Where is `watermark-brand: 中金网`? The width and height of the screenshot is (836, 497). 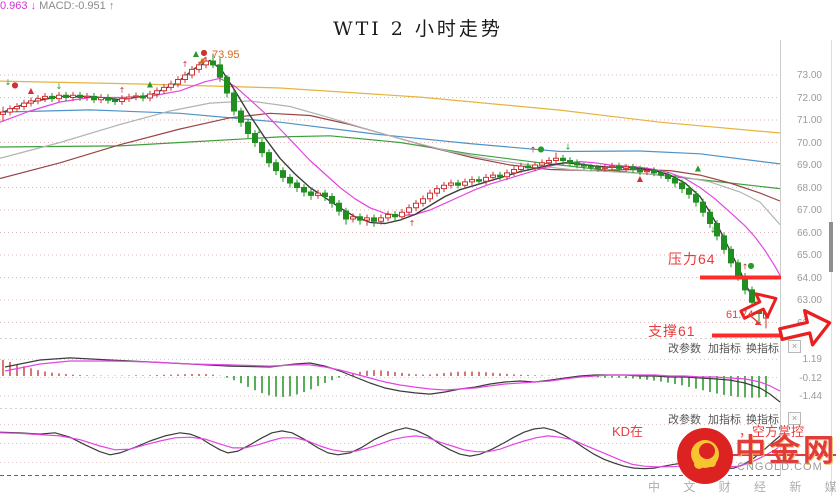
watermark-brand: 中金网 is located at coordinates (785, 450).